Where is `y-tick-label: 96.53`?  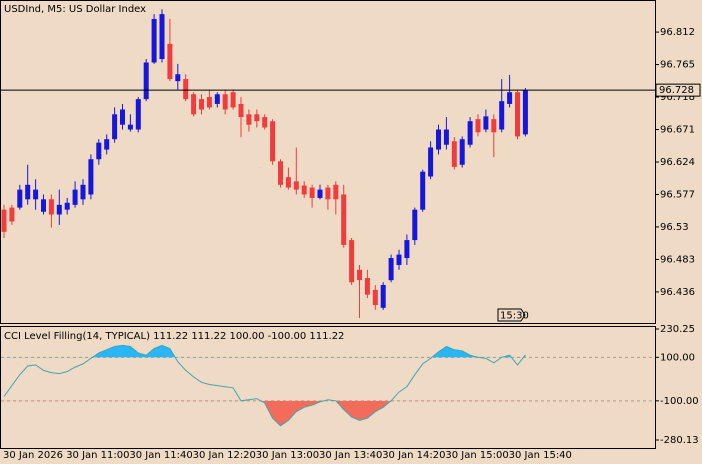 y-tick-label: 96.53 is located at coordinates (674, 227).